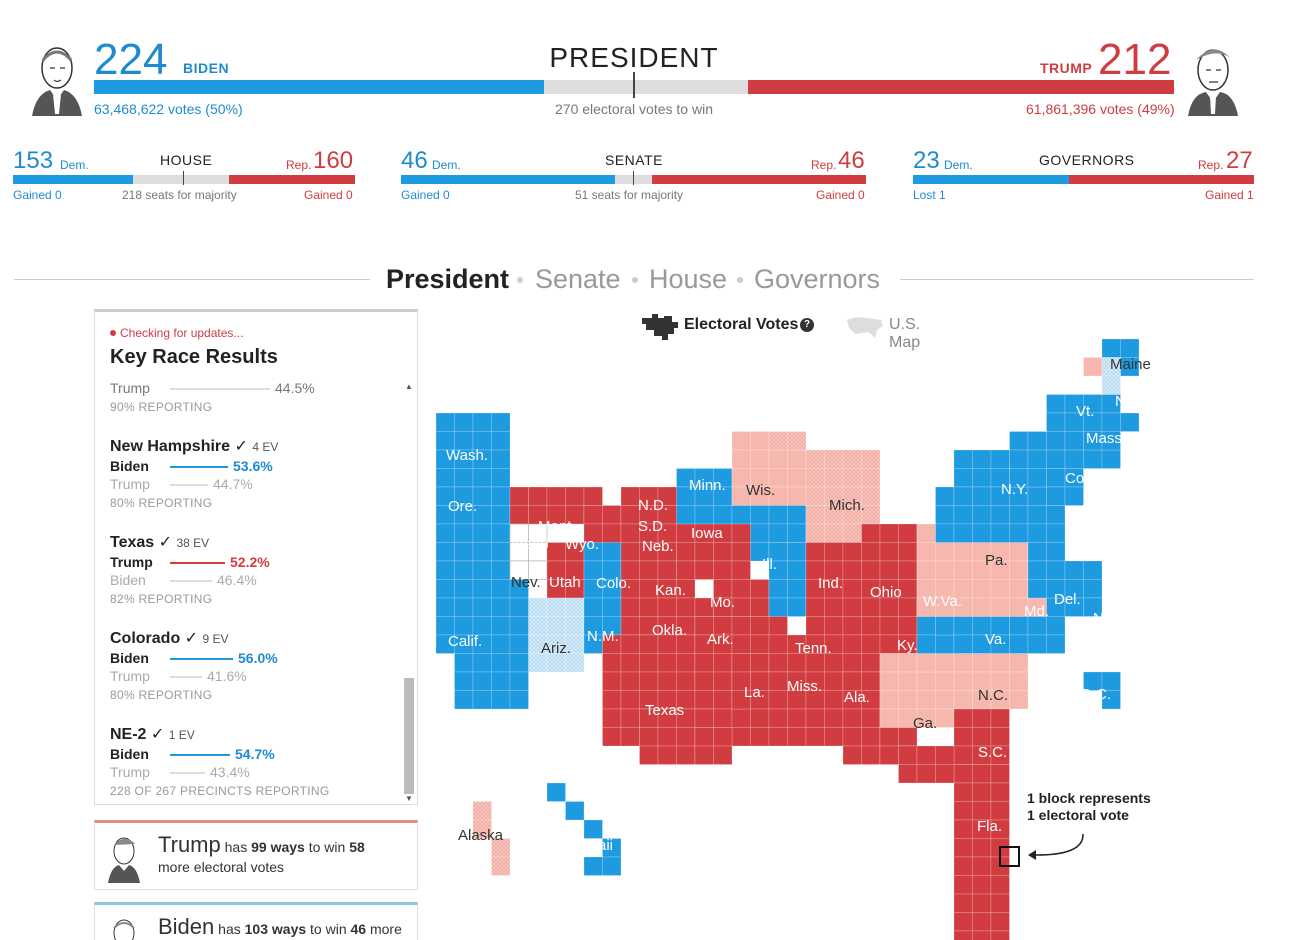  I want to click on help-icon: ?, so click(807, 325).